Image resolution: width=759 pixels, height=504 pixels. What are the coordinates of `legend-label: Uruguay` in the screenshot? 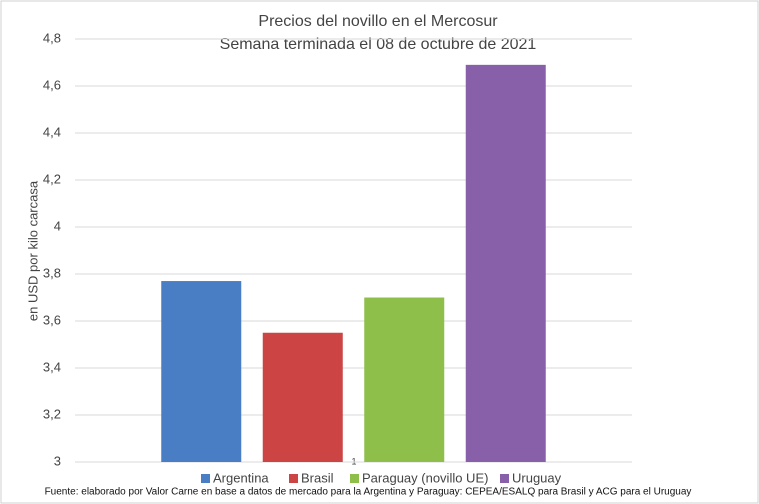 It's located at (537, 477).